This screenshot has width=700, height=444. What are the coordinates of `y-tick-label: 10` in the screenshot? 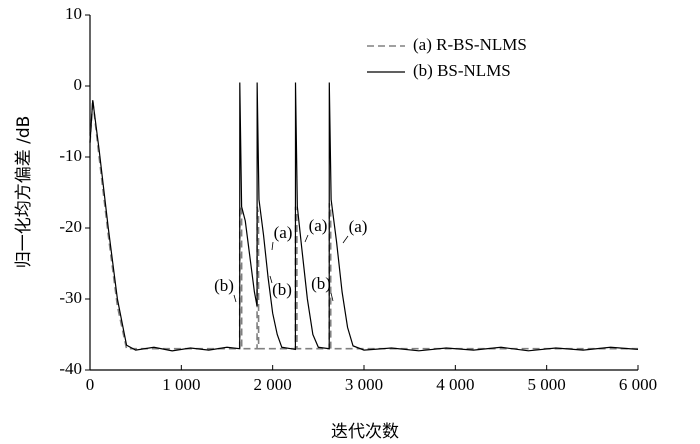 It's located at (73, 13).